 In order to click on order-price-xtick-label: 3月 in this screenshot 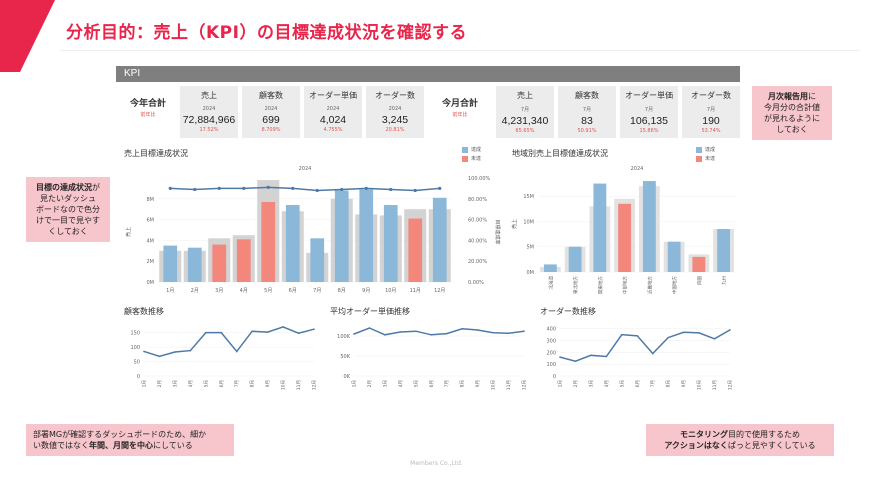, I will do `click(385, 383)`.